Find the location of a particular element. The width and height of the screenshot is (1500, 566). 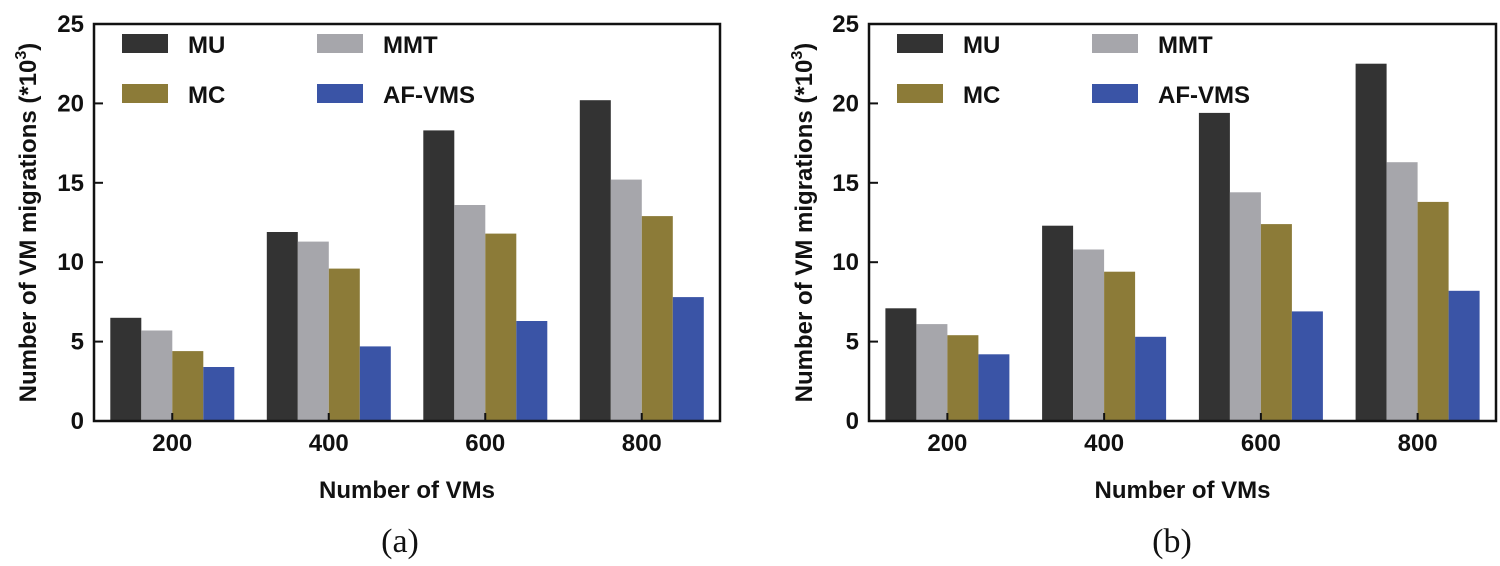

panel-caption: (a) is located at coordinates (400, 541).